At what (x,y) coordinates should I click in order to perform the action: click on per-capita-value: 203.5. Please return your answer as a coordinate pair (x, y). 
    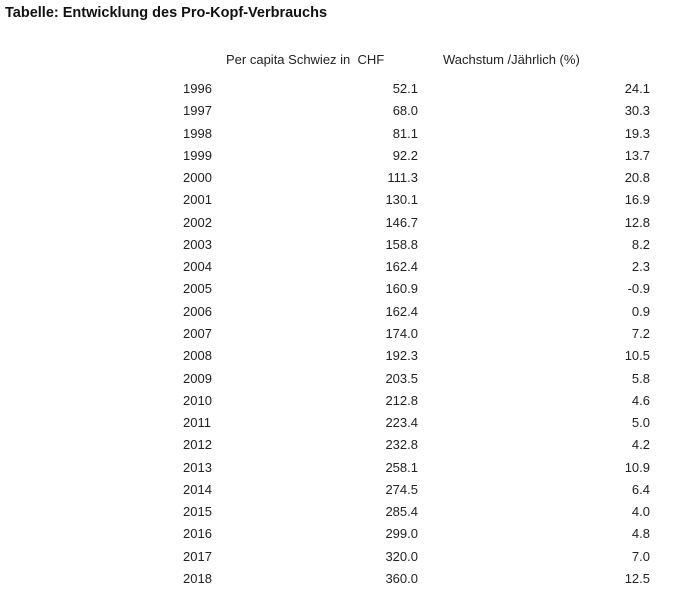
    Looking at the image, I should click on (401, 378).